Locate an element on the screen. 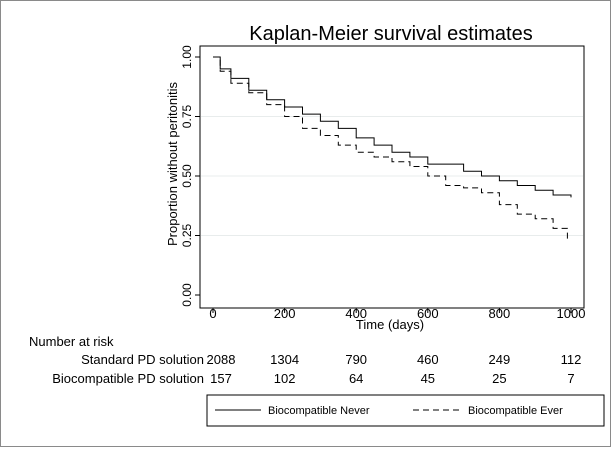 Image resolution: width=611 pixels, height=451 pixels. x-axis-label: Time (days) is located at coordinates (390, 324).